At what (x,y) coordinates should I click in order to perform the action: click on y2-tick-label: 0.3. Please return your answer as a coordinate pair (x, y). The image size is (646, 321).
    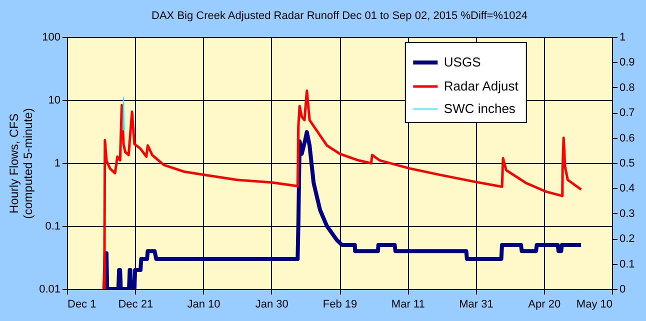
    Looking at the image, I should click on (627, 214).